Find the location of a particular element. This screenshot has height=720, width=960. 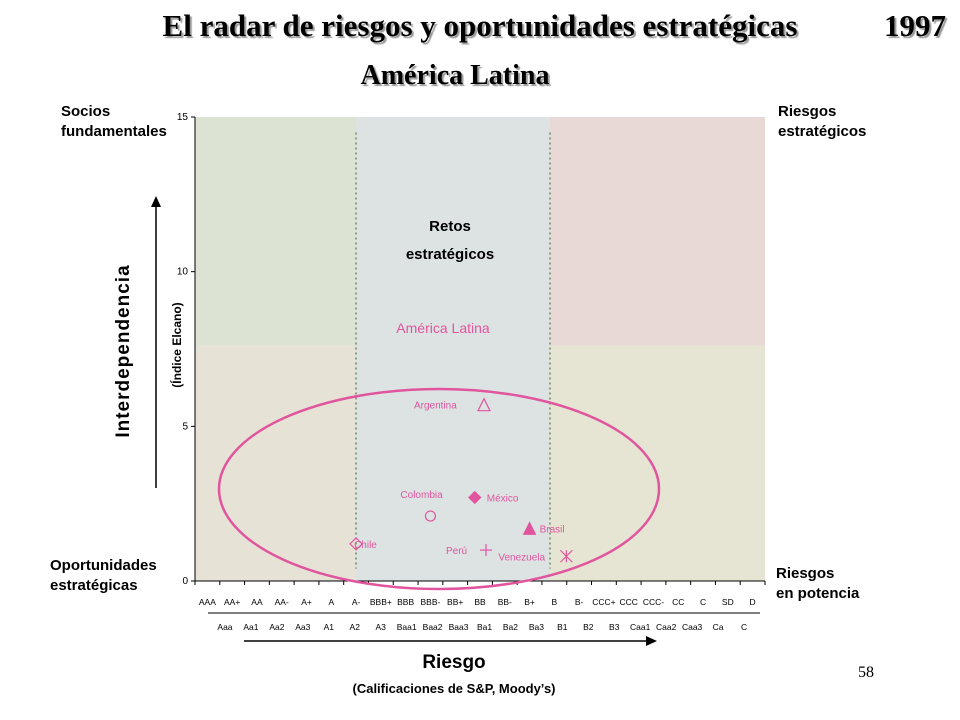

region-socios-fundamentales is located at coordinates (275, 231).